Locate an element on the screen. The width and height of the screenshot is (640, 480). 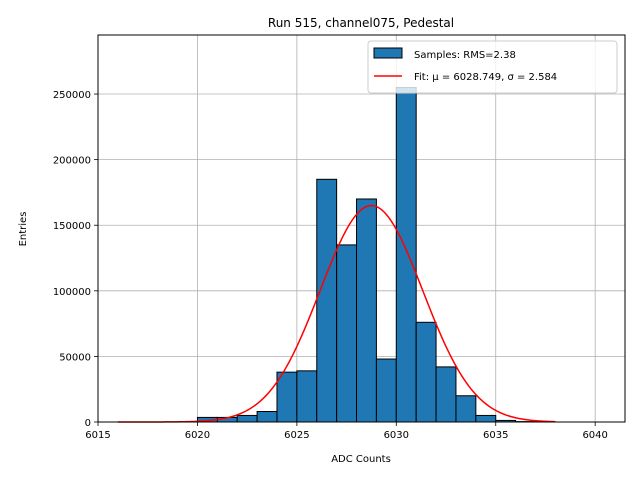
chart-title: Run 515, channel075, Pedestal is located at coordinates (361, 23).